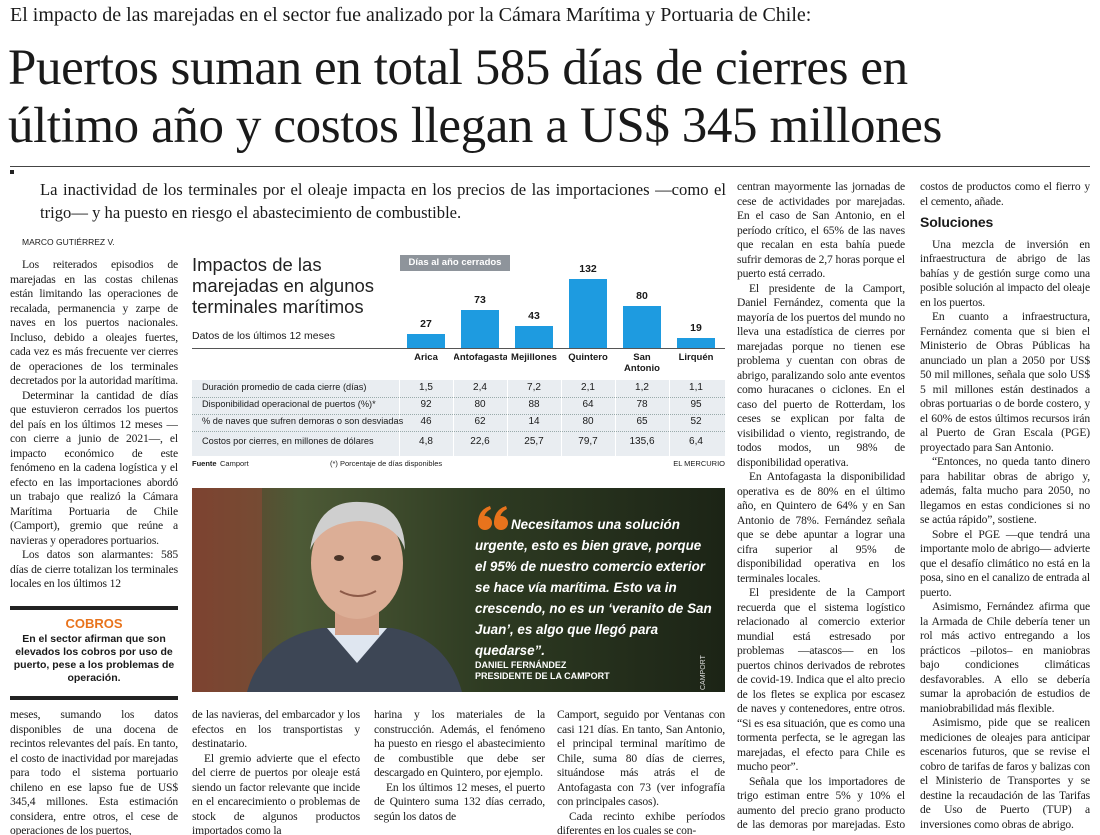 The height and width of the screenshot is (835, 1100). I want to click on table-cell: 25,7, so click(534, 441).